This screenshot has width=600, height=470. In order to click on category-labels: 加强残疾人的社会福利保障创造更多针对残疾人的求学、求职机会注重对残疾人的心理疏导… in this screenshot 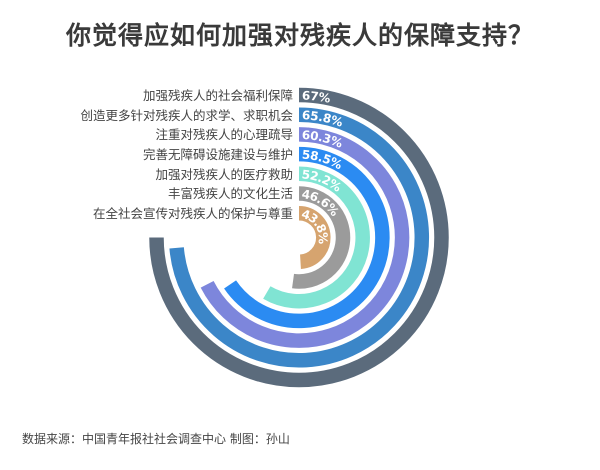, I will do `click(186, 155)`.